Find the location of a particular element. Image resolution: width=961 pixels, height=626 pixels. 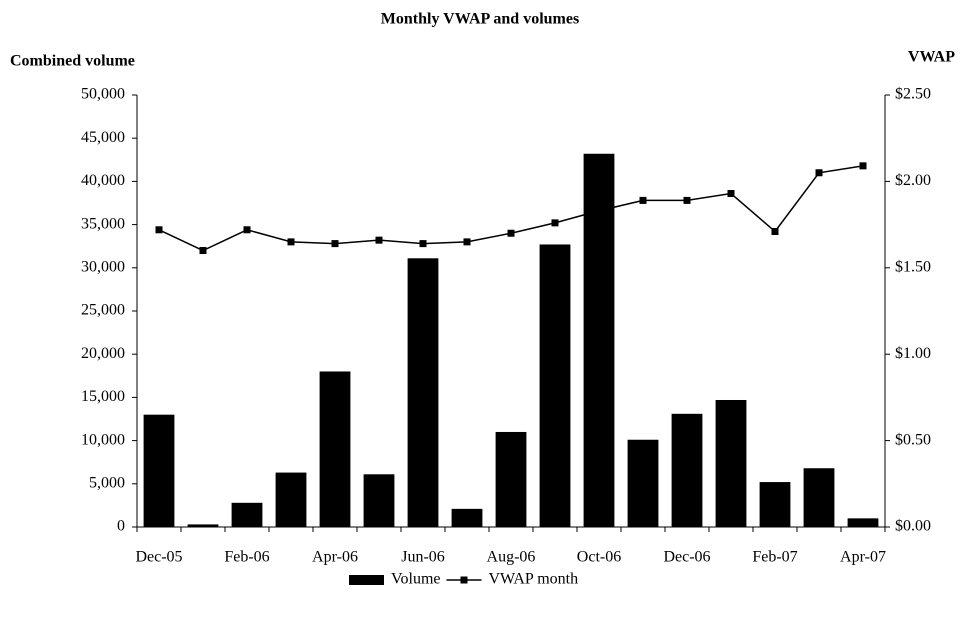

y2-tick-label: $1.00 is located at coordinates (913, 353).